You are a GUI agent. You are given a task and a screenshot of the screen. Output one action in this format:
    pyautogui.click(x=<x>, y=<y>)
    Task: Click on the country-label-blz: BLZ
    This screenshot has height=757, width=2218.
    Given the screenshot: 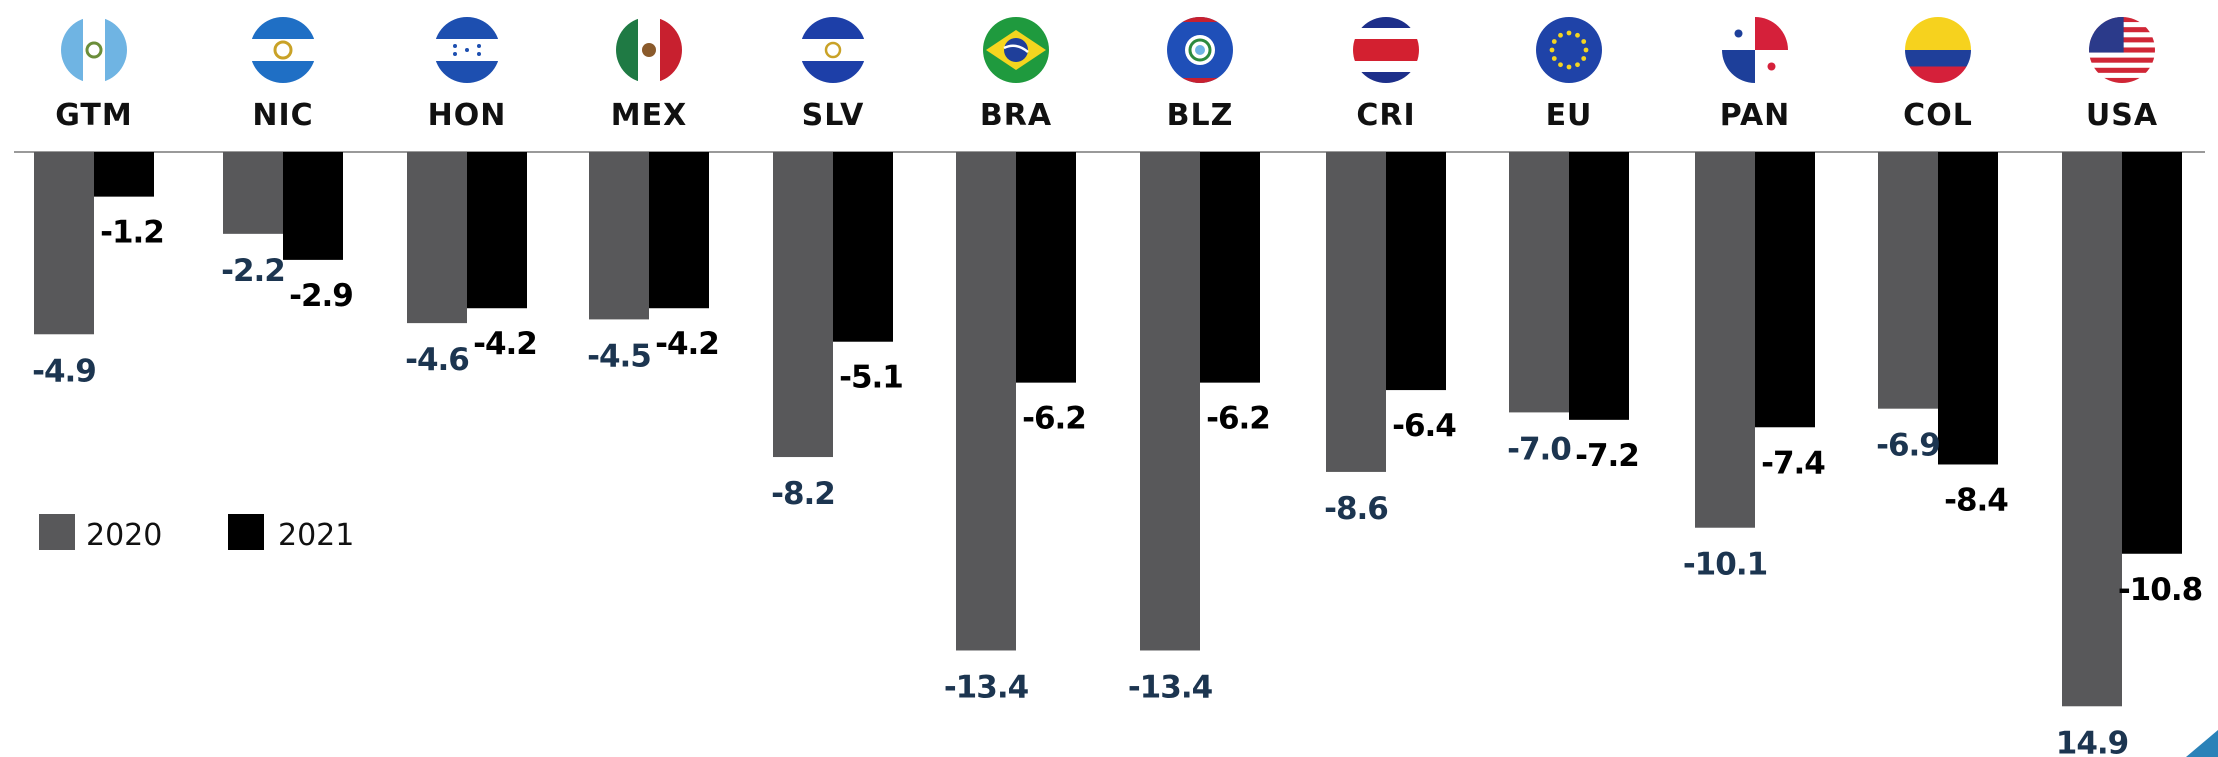 What is the action you would take?
    pyautogui.click(x=1200, y=115)
    